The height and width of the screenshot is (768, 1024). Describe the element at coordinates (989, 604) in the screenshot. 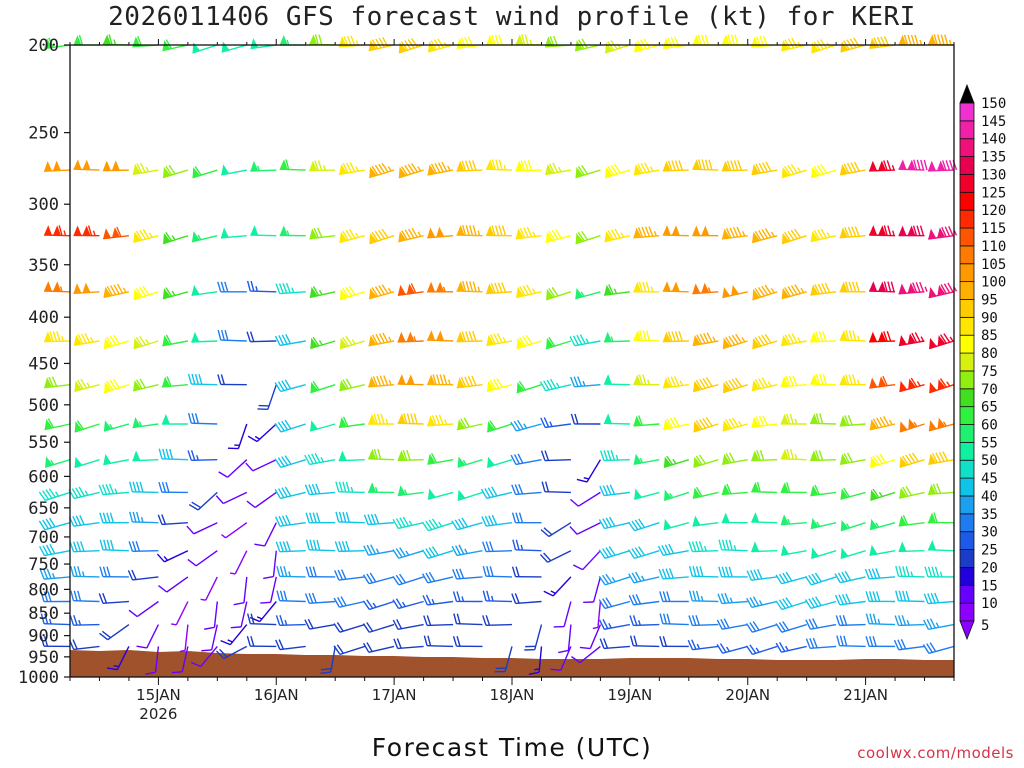

I see `colorbar-label: 10` at that location.